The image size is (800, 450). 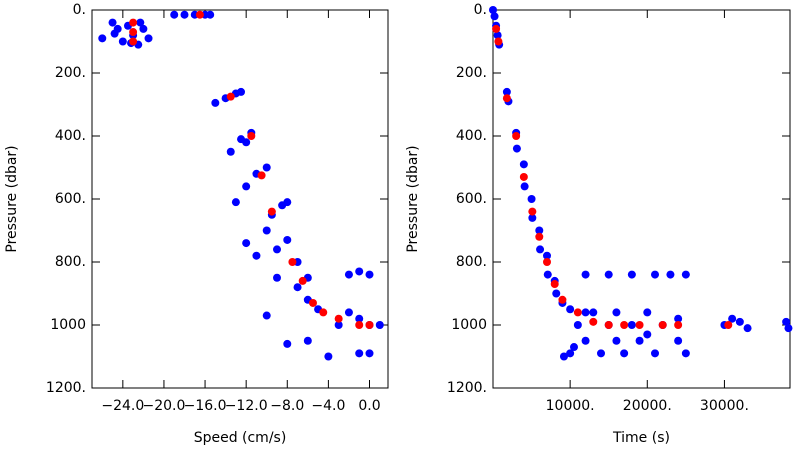 I want to click on y-tick-label: 1200., so click(x=66, y=388).